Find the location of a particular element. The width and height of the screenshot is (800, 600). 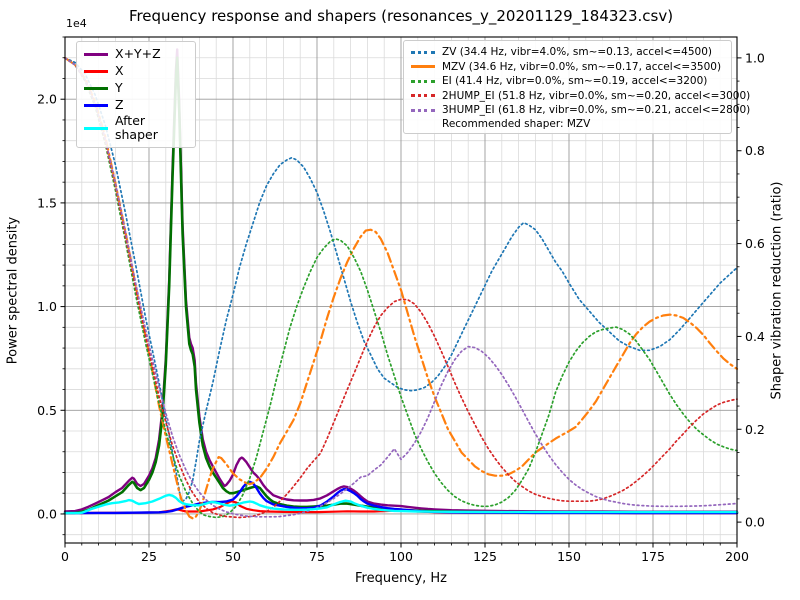

legend-label: Z is located at coordinates (119, 105).